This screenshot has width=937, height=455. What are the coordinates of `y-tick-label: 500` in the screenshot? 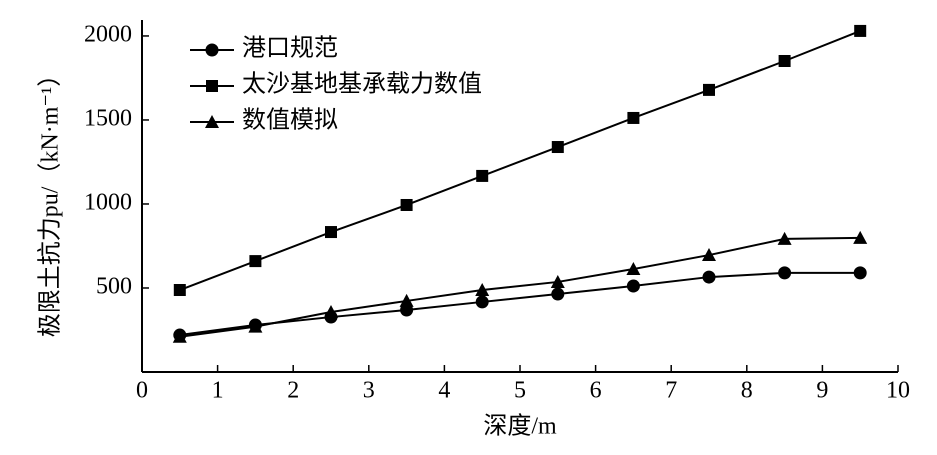 It's located at (114, 286).